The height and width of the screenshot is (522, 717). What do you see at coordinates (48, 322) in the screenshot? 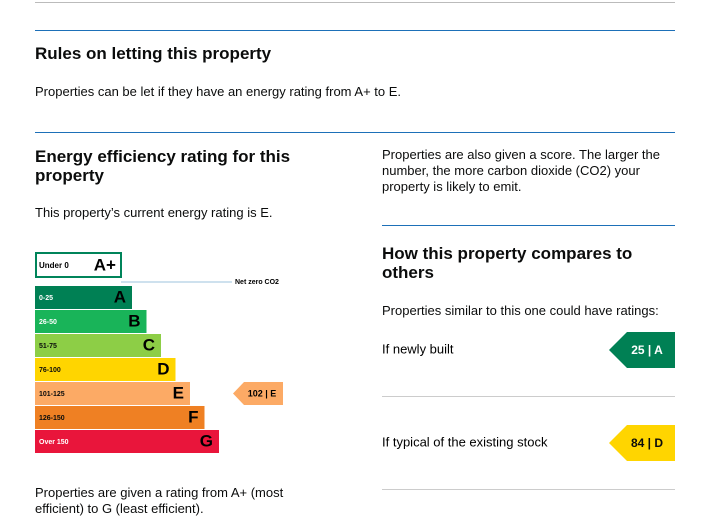
I see `band-range: 26-50` at bounding box center [48, 322].